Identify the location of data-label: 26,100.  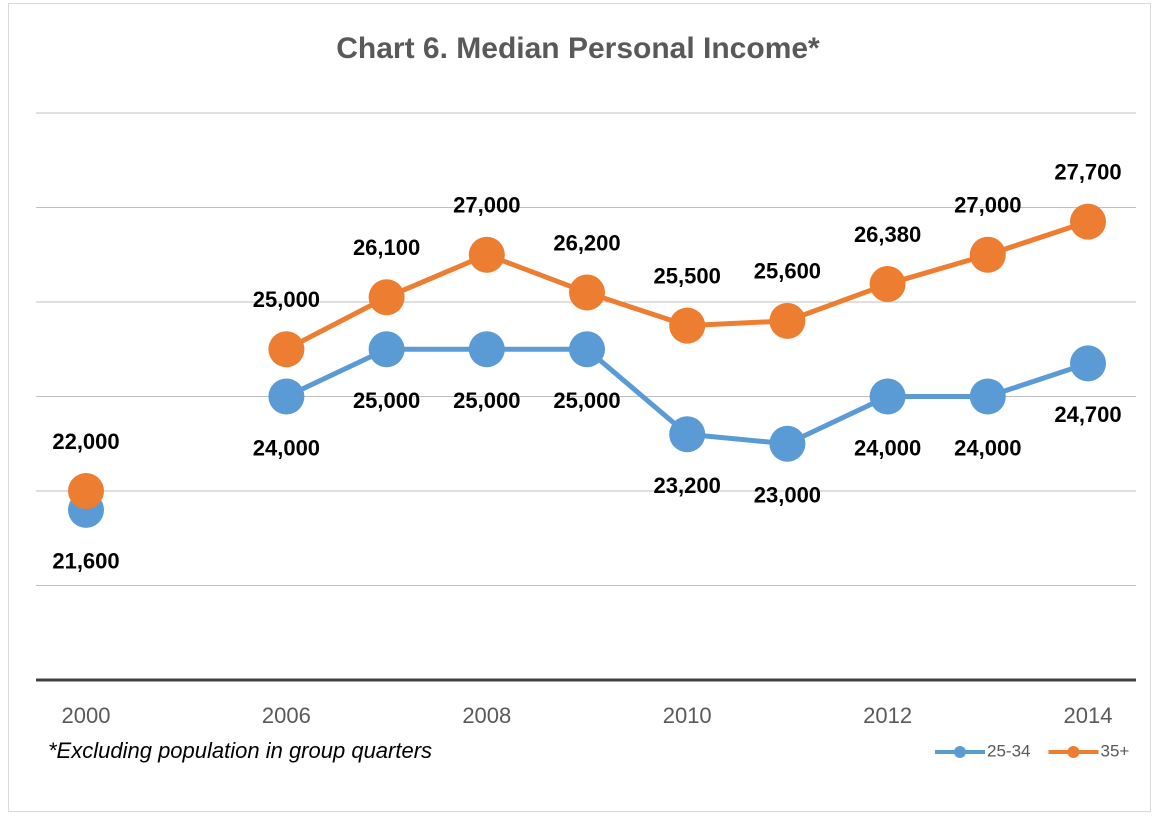
(386, 247).